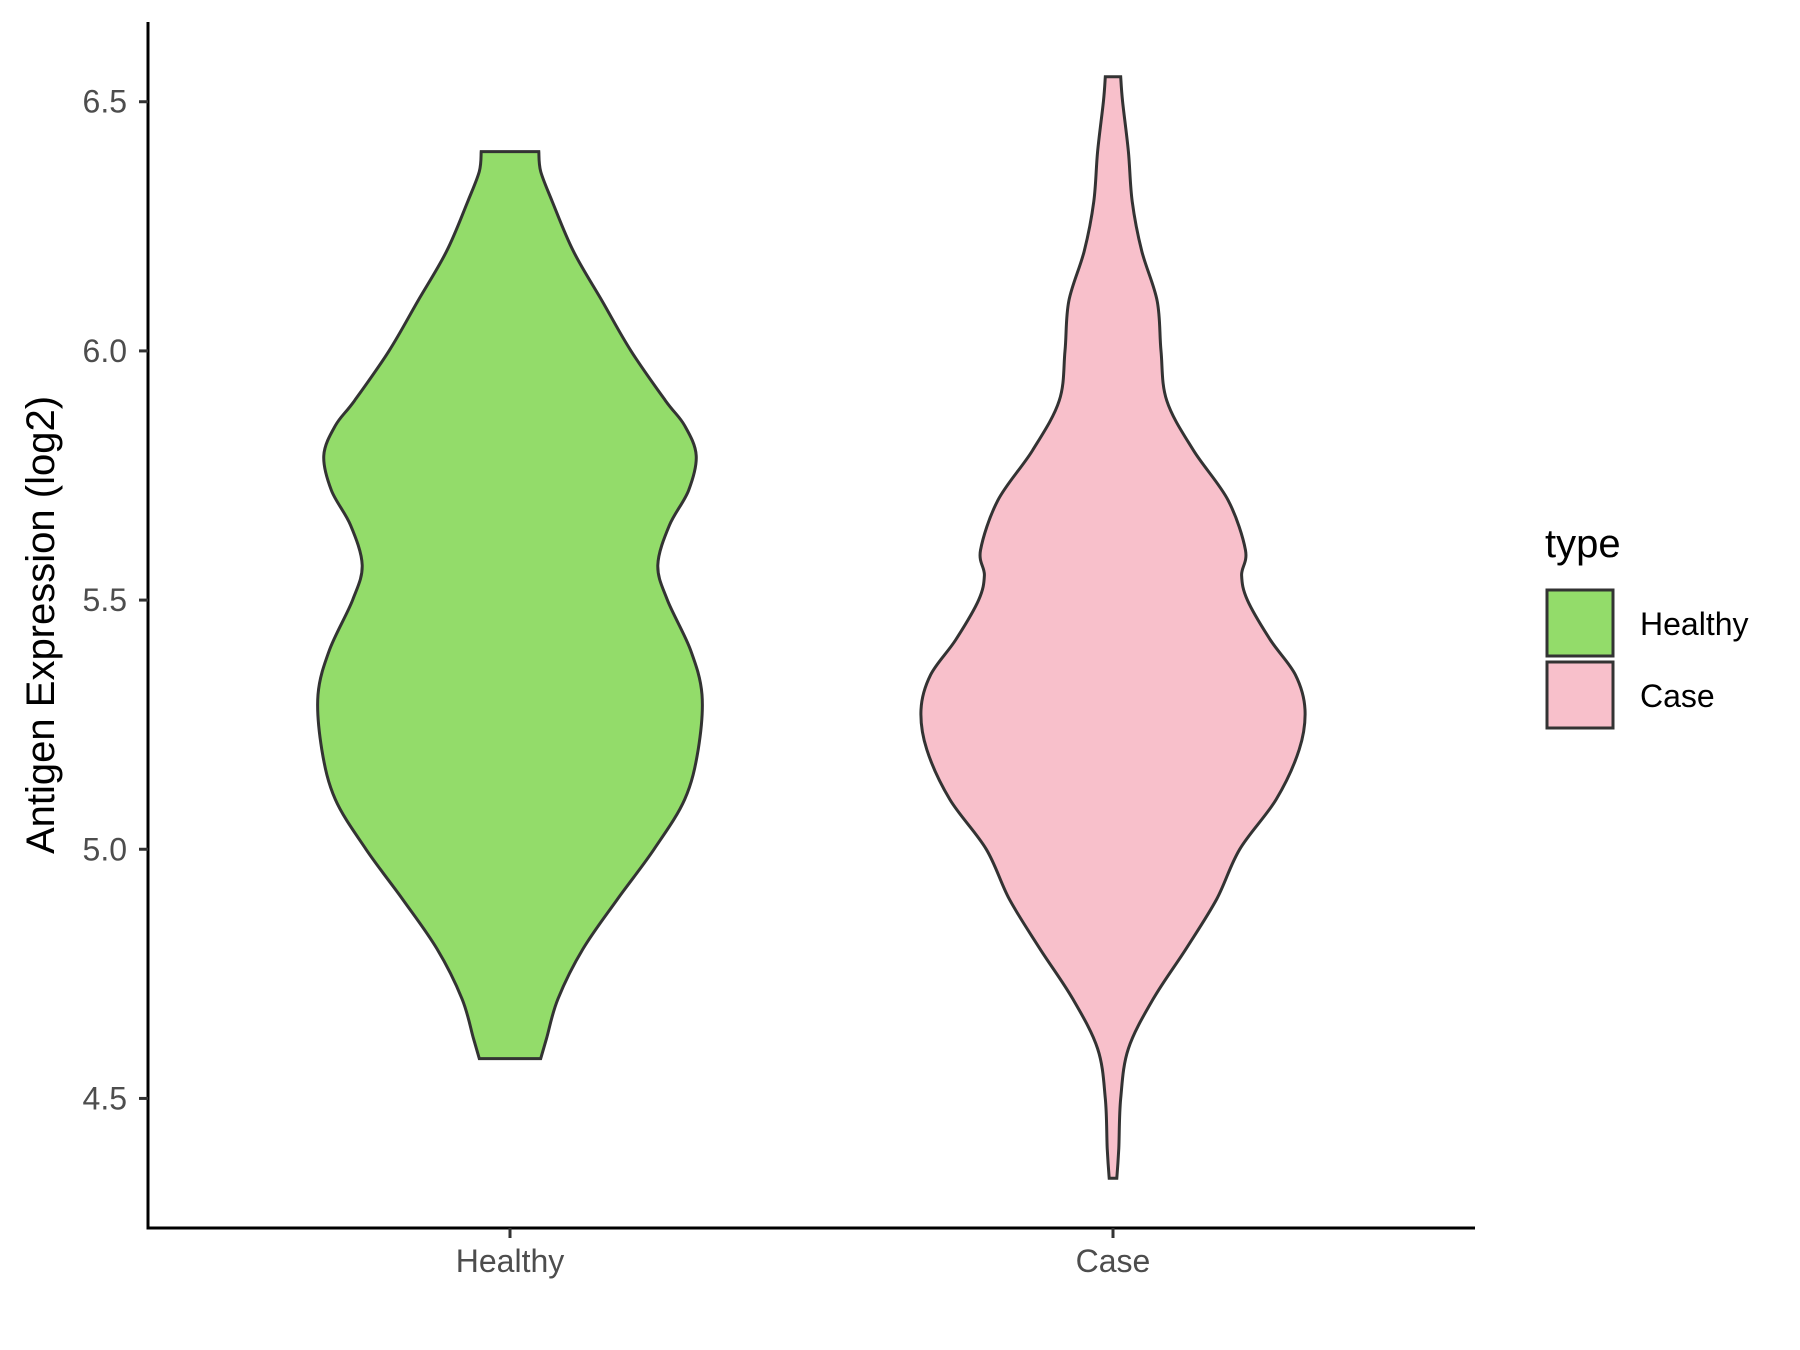  What do you see at coordinates (1580, 623) in the screenshot?
I see `legend-swatch-healthy` at bounding box center [1580, 623].